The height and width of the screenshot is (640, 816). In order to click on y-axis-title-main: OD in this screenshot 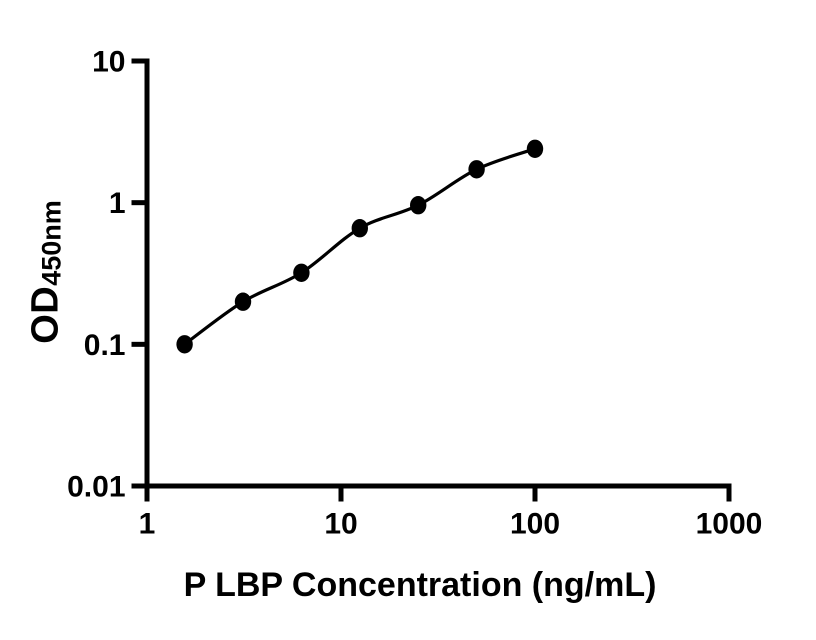, I will do `click(45, 314)`.